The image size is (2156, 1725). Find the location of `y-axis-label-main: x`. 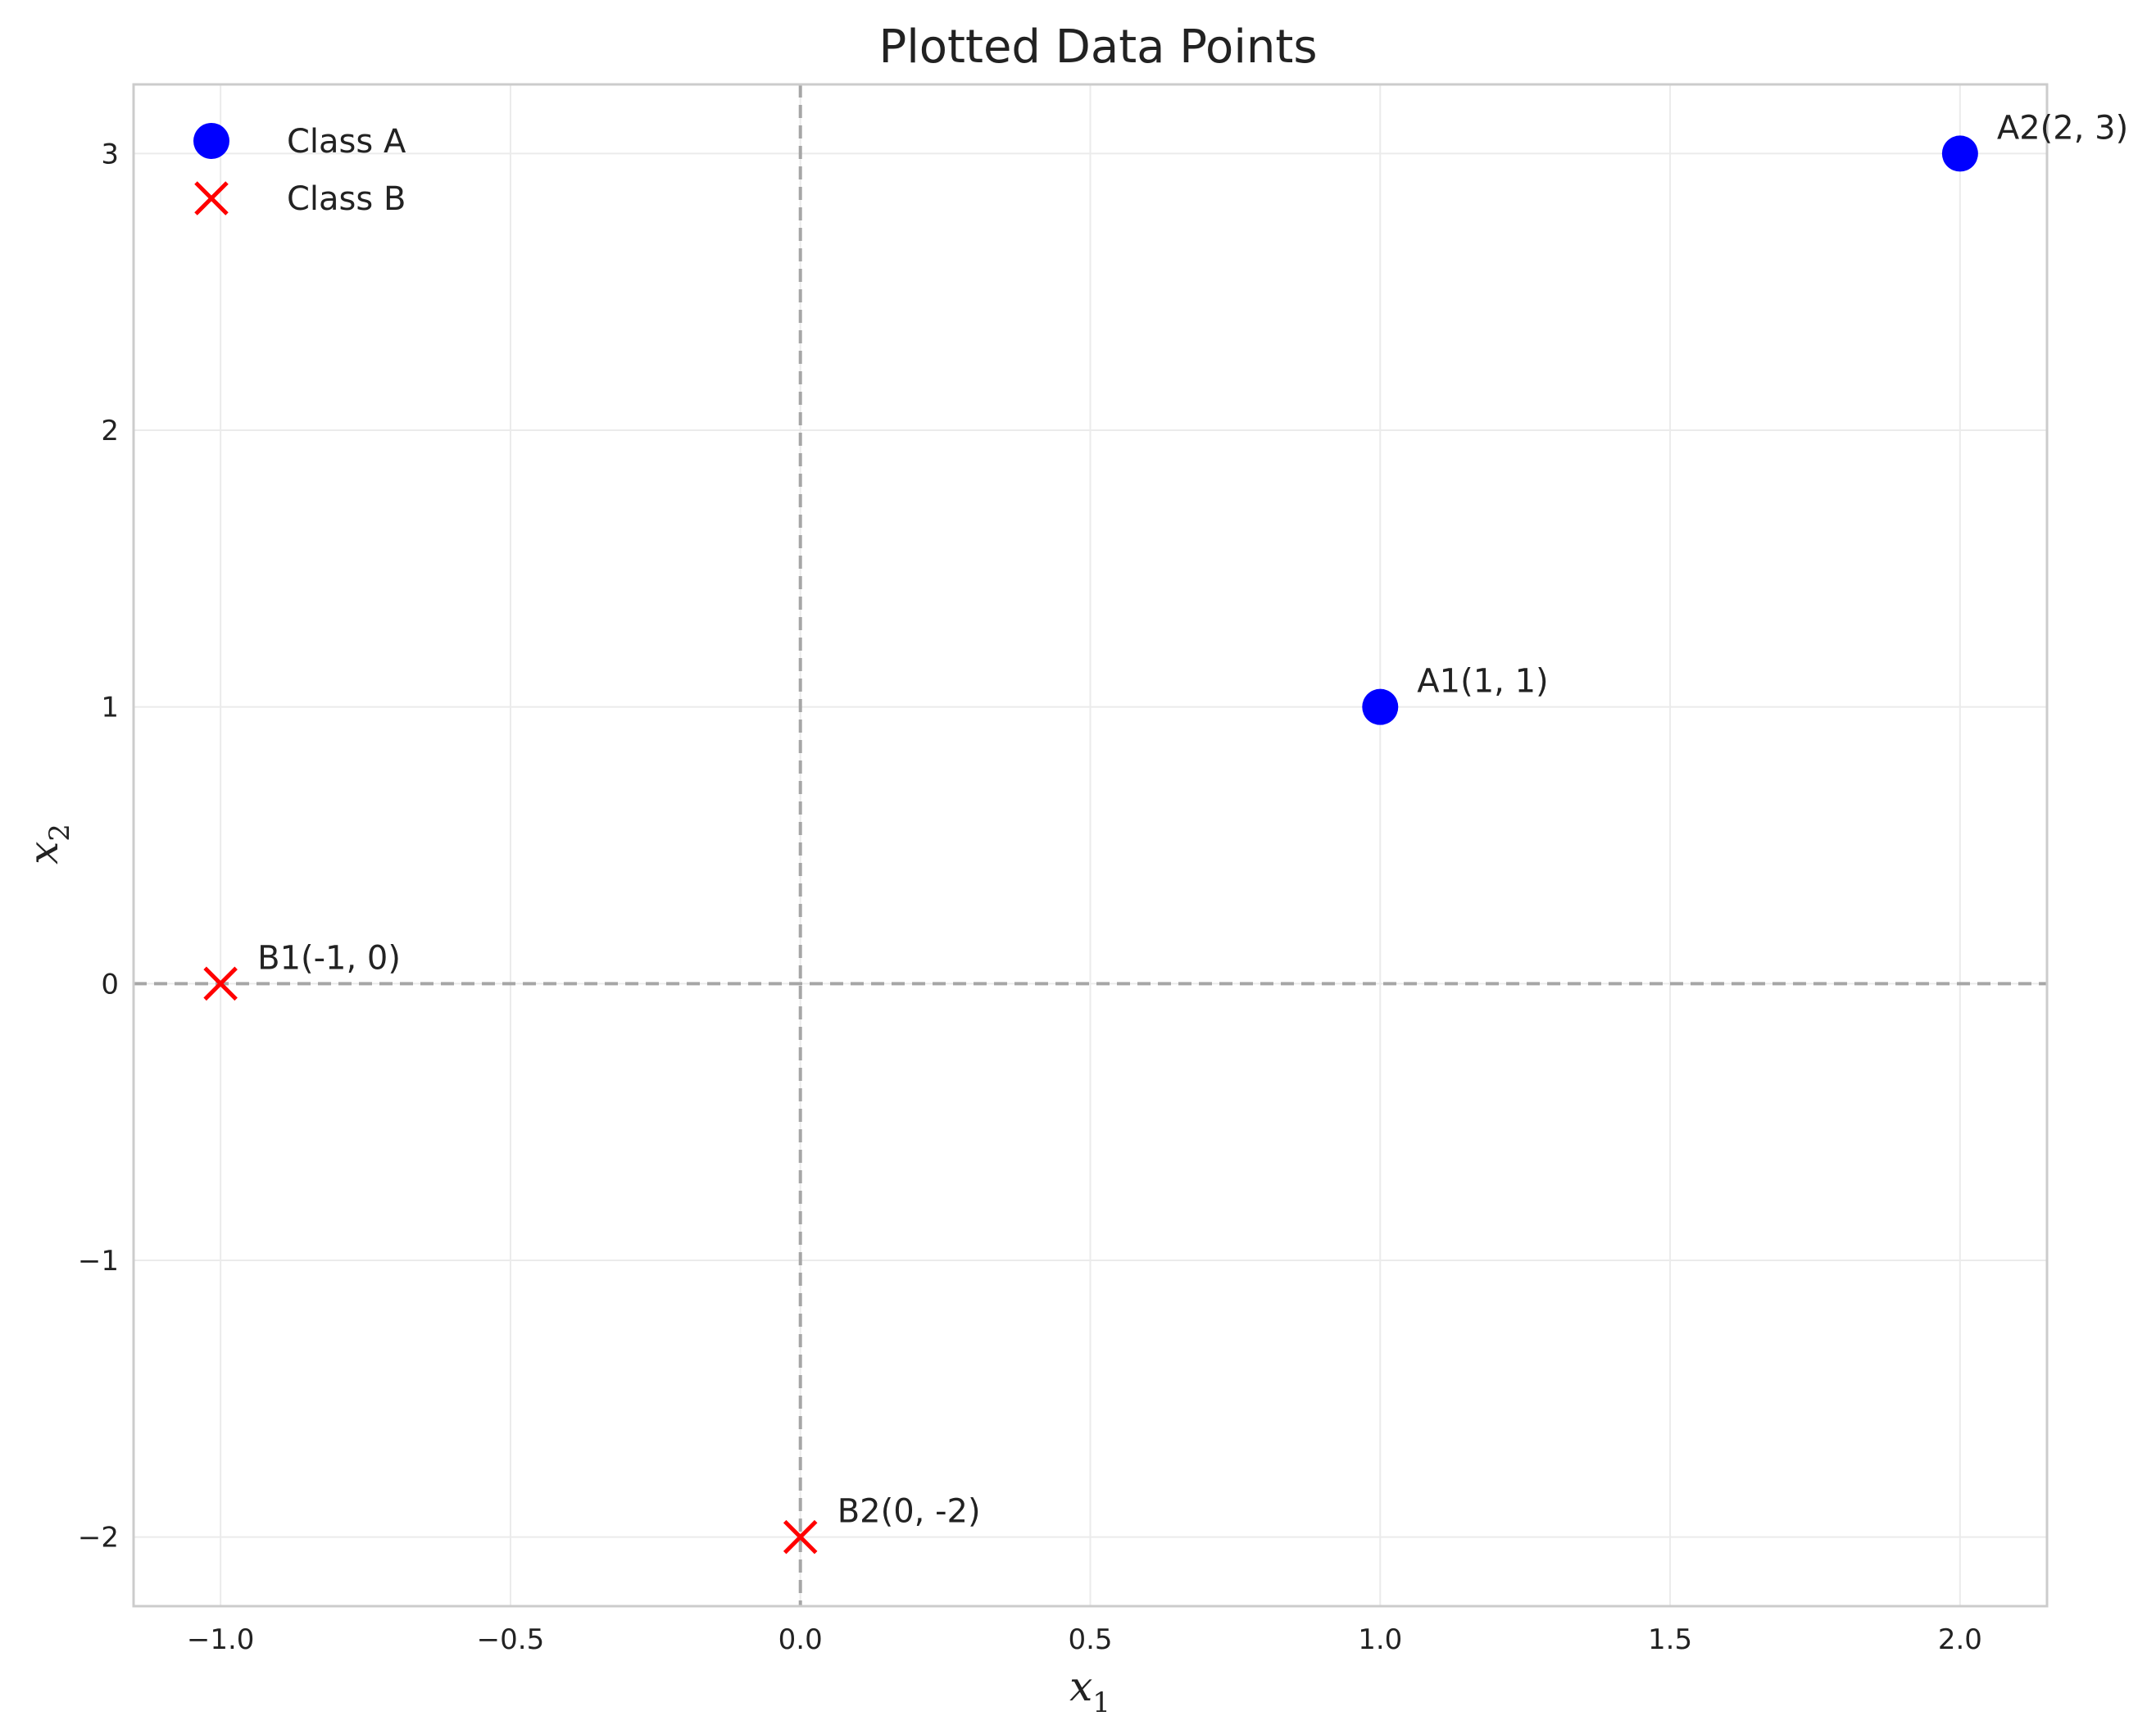

y-axis-label-main: x is located at coordinates (43, 853).